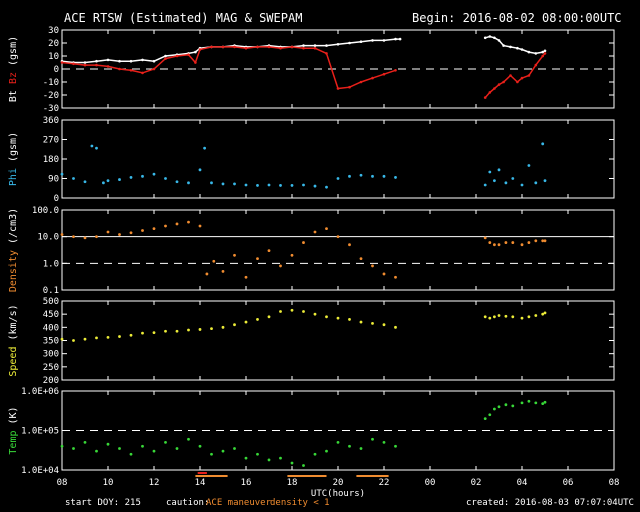  Describe the element at coordinates (62, 483) in the screenshot. I see `x-tick-label: 08` at that location.